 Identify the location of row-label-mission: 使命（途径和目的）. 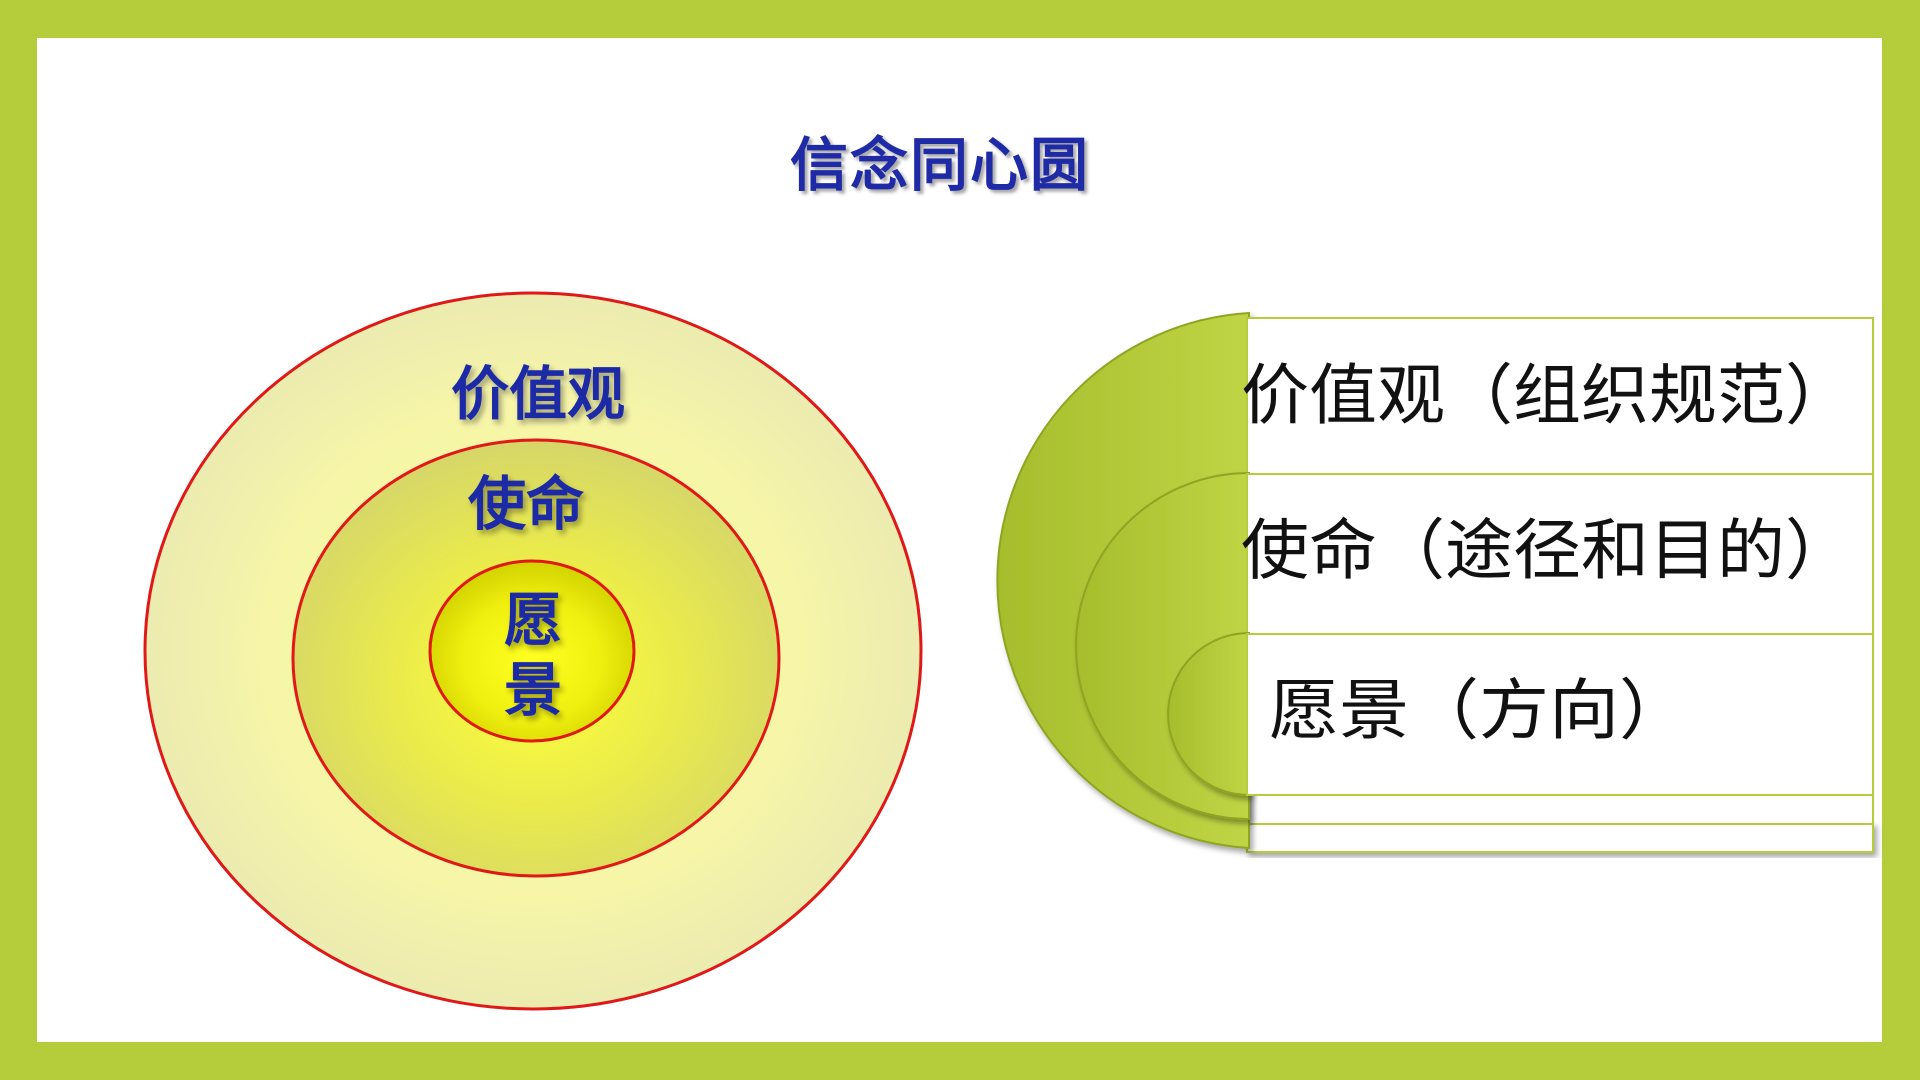
(1547, 550).